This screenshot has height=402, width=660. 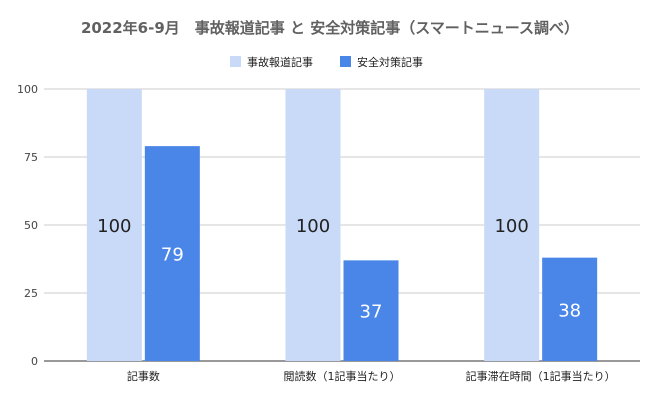 I want to click on x-category-label: 記事滞在時間（1記事当たり）, so click(x=541, y=376).